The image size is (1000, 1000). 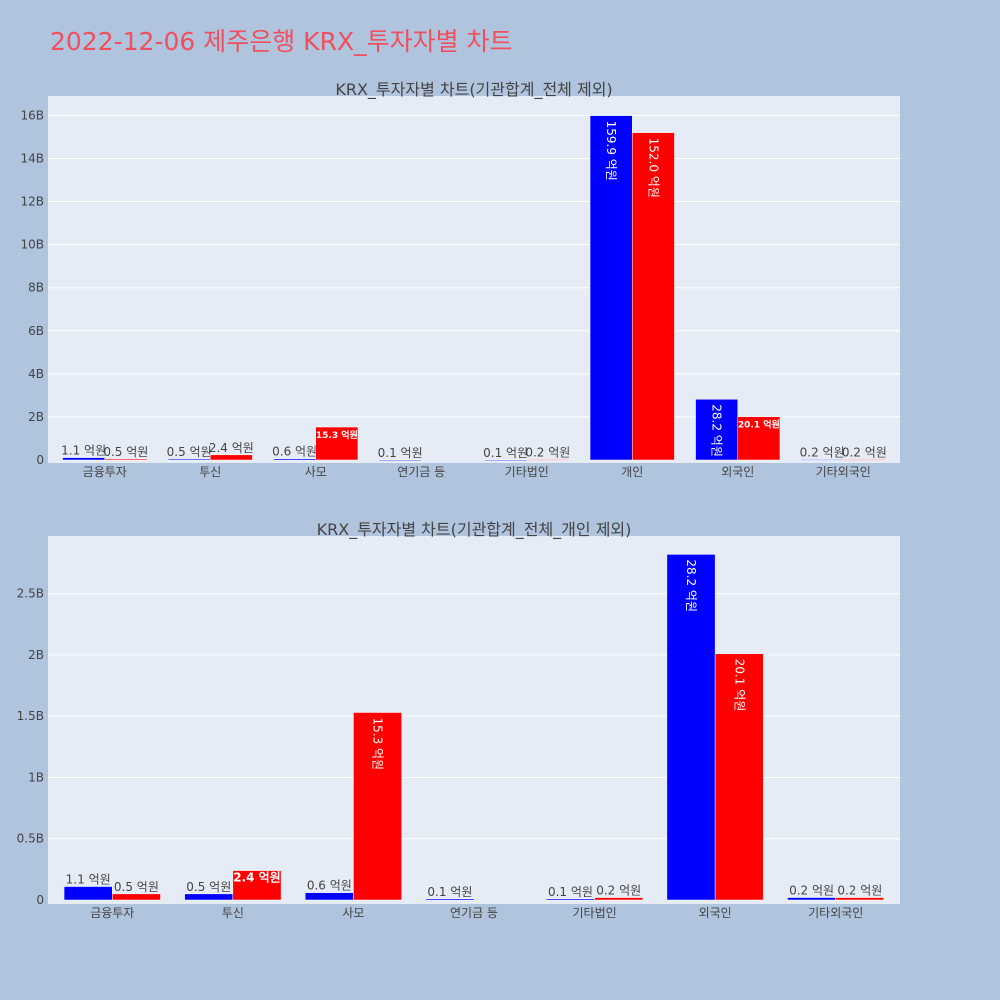 What do you see at coordinates (32, 202) in the screenshot?
I see `y-tick-label: 12B` at bounding box center [32, 202].